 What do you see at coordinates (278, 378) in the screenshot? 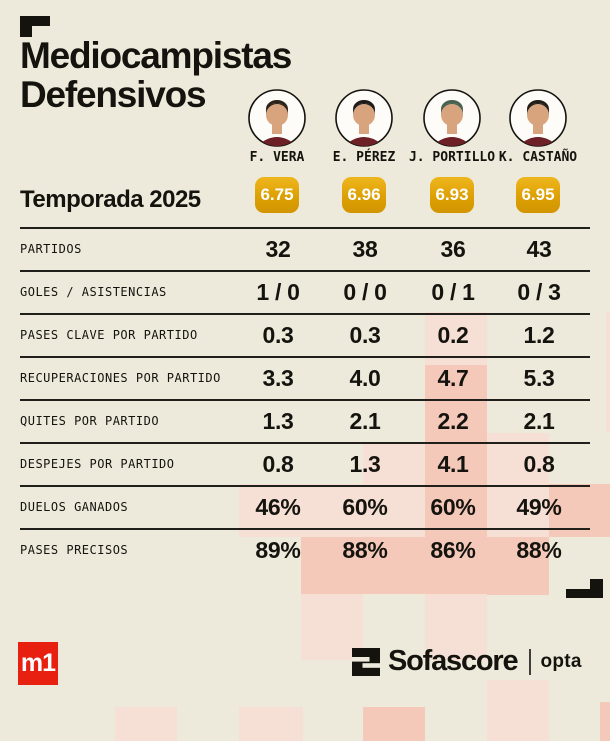
I see `stat-value: 3.3` at bounding box center [278, 378].